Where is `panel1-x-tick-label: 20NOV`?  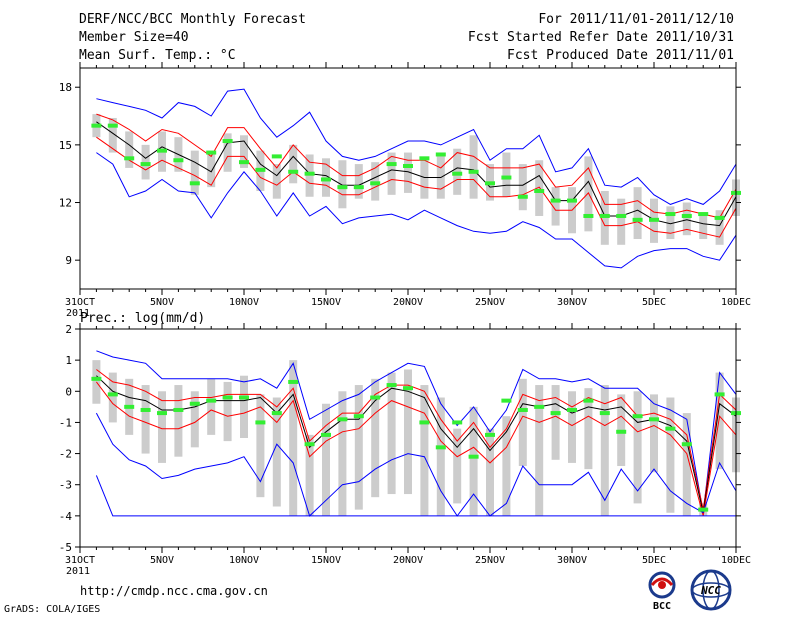
panel1-x-tick-label: 20NOV is located at coordinates (408, 302).